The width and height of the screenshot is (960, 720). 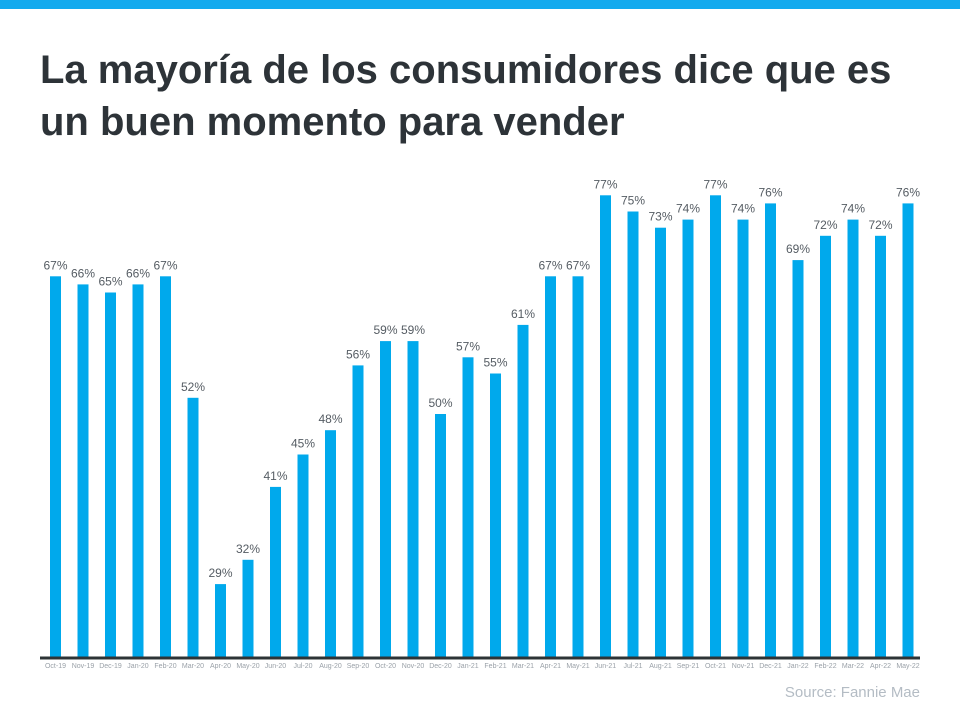 I want to click on x-tick-label: Mar-21, so click(x=523, y=666).